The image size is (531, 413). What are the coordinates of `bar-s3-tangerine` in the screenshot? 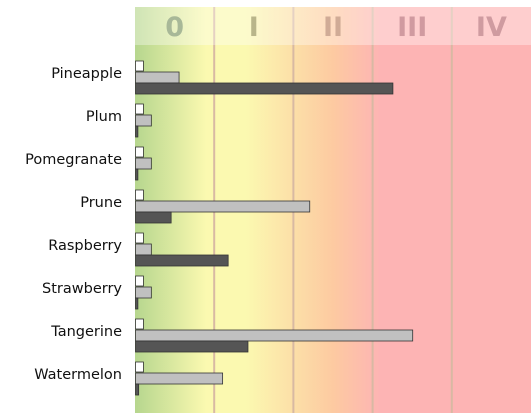 It's located at (192, 346).